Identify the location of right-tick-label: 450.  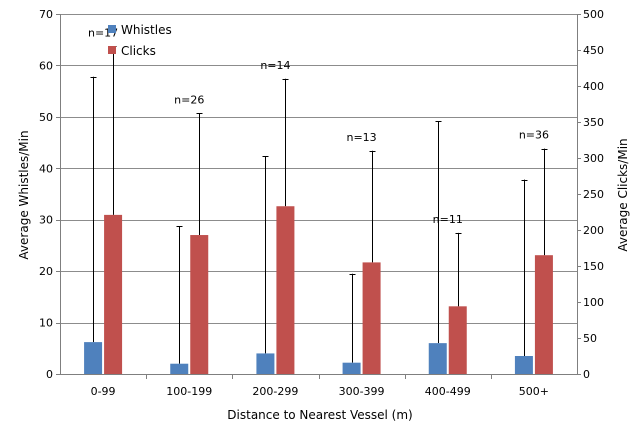
(593, 50).